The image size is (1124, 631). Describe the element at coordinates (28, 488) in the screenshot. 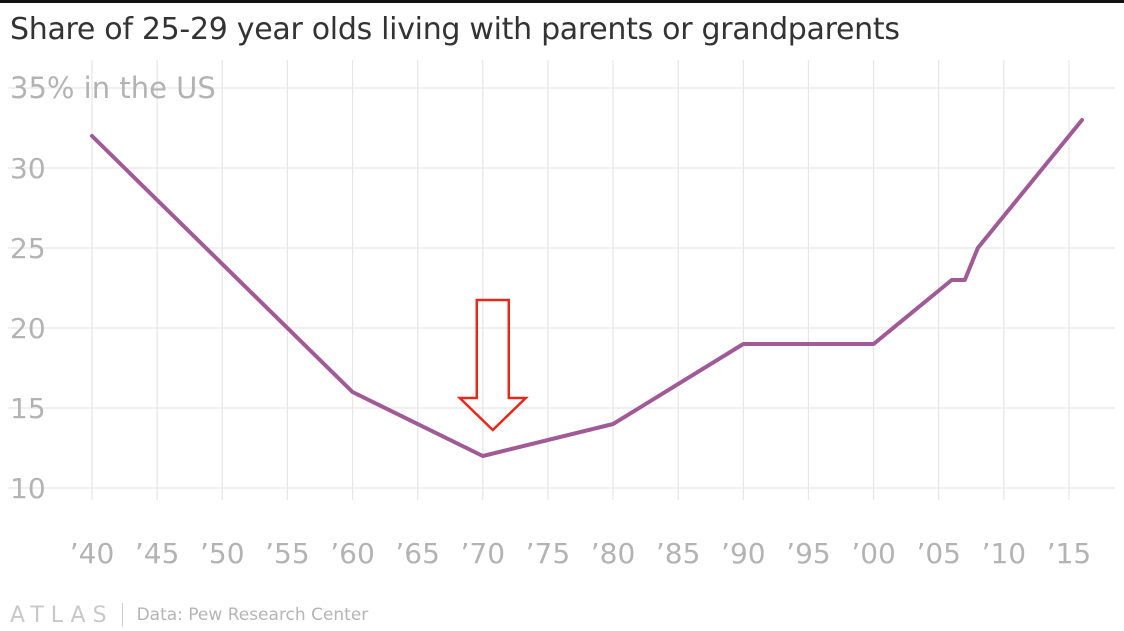

I see `y-tick-label: 10` at that location.